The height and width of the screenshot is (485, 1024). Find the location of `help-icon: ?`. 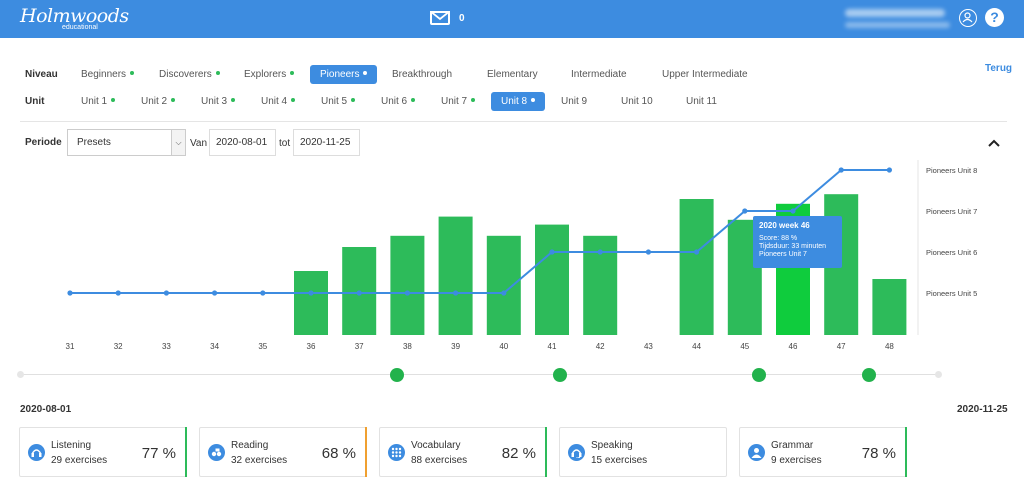

help-icon: ? is located at coordinates (994, 17).